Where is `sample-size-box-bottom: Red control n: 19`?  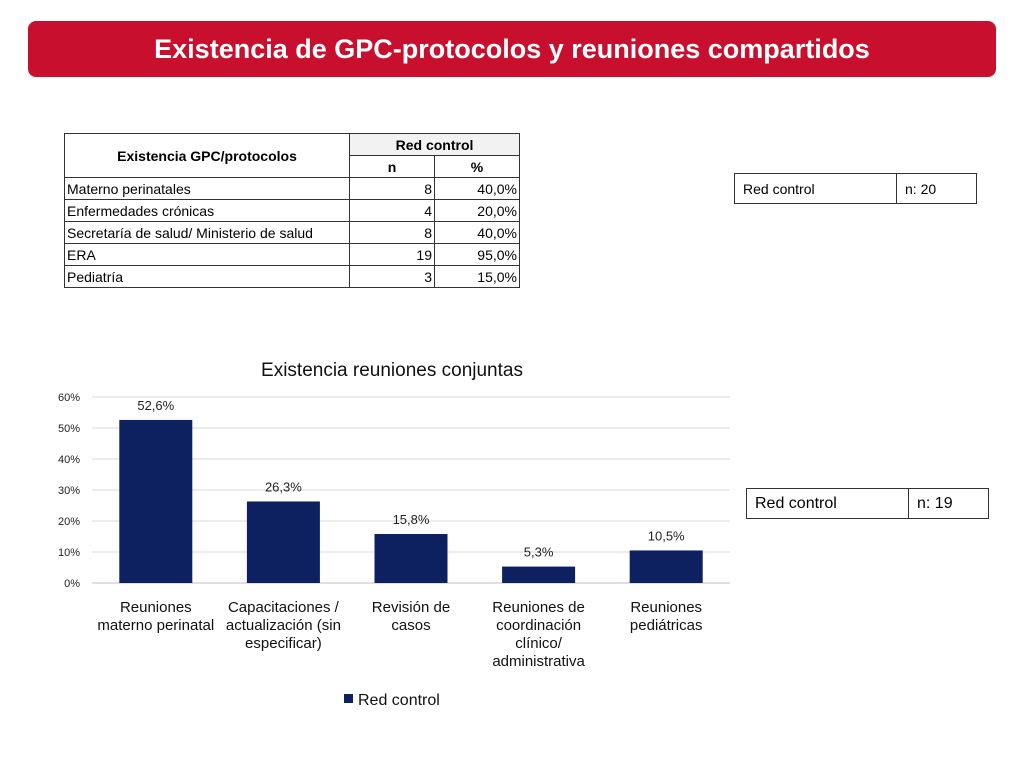 sample-size-box-bottom: Red control n: 19 is located at coordinates (867, 503).